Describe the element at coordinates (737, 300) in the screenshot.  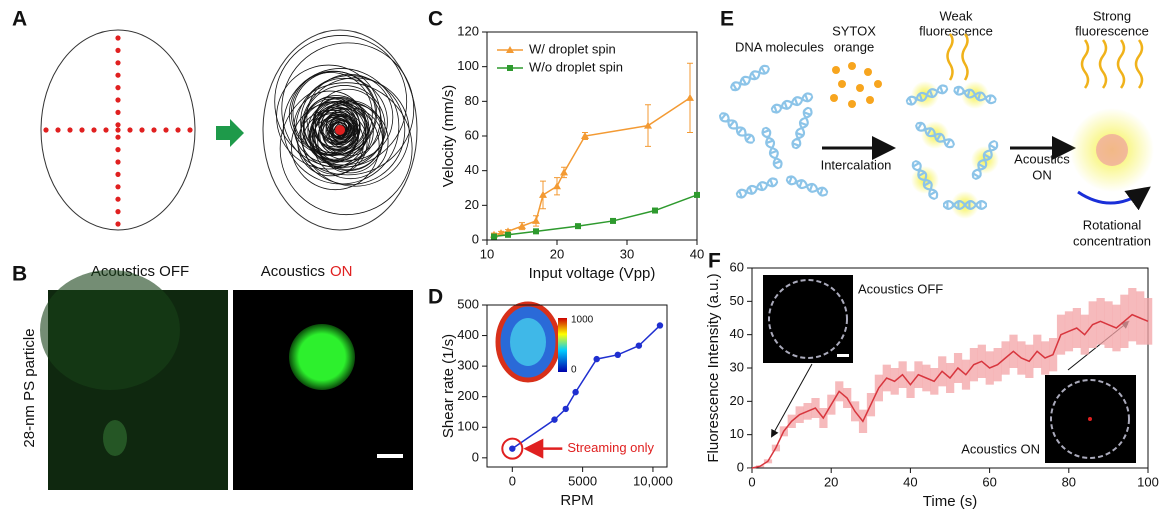
I see `y-tick-label: 50` at that location.